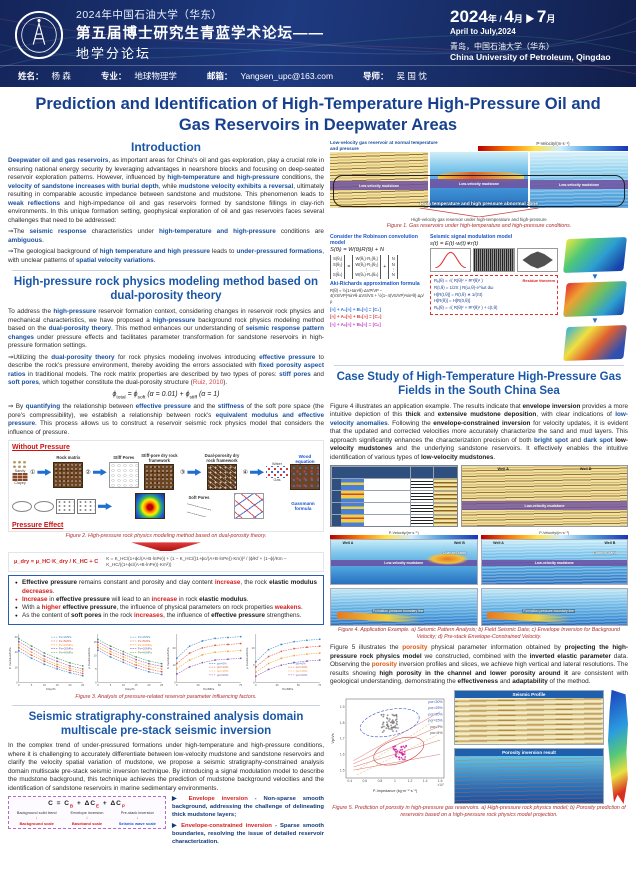  Describe the element at coordinates (51, 689) in the screenshot. I see `svg-text: Clay/%` at that location.